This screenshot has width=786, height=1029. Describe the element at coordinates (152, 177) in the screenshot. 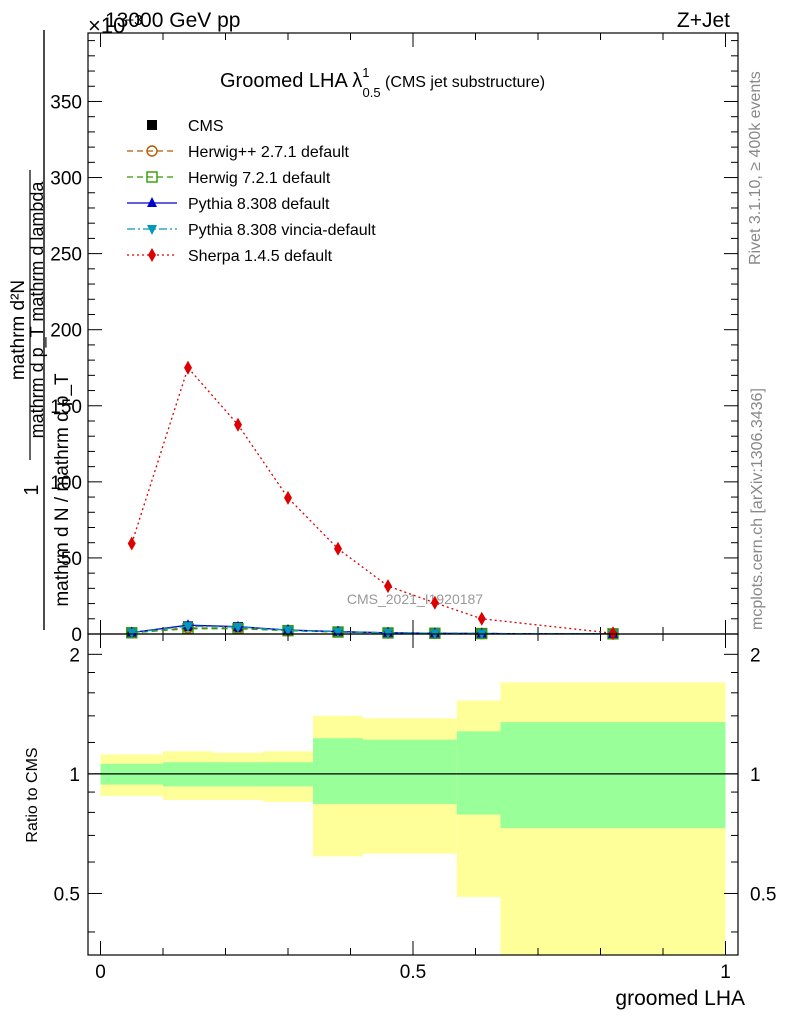

I see `marker-square-open` at that location.